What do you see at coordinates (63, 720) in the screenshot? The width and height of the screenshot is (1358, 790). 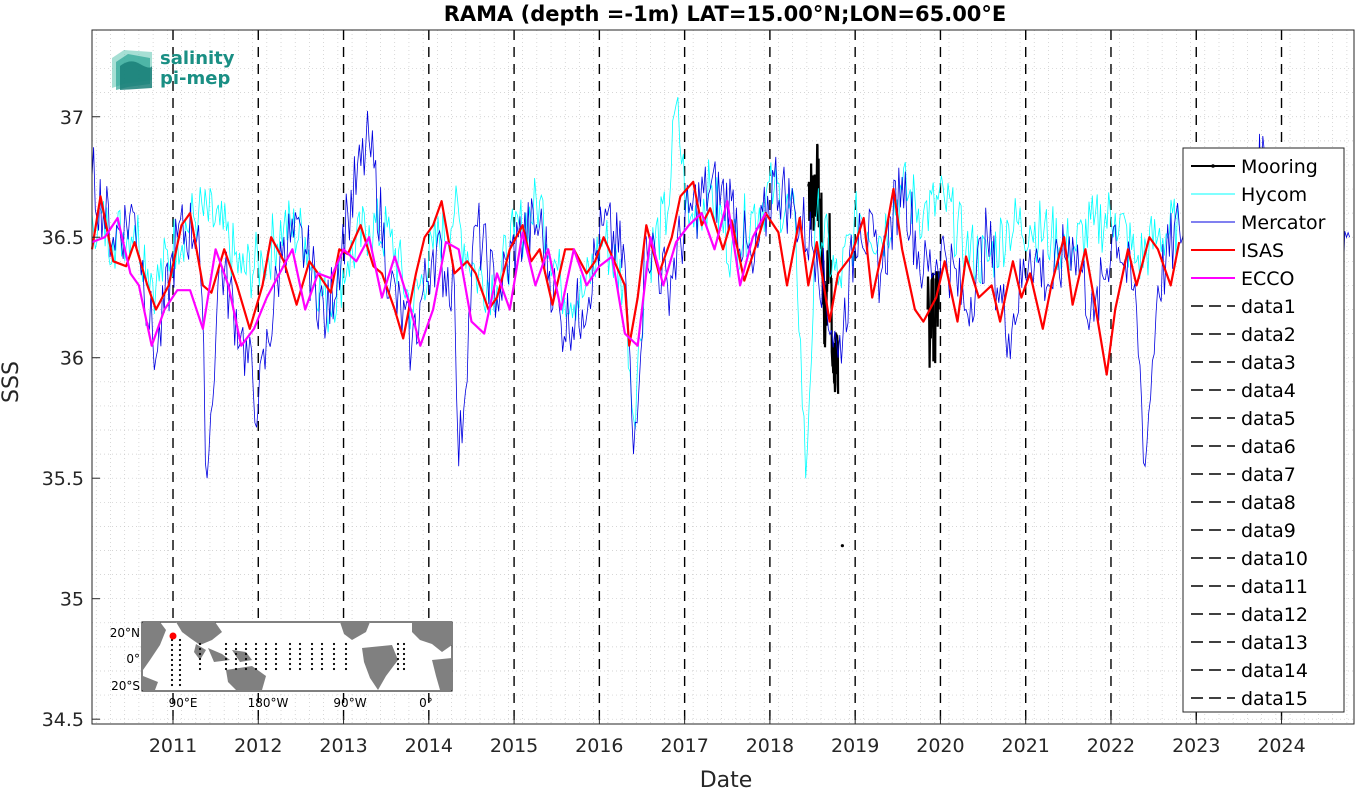 I see `y-tick-label: 34.5` at bounding box center [63, 720].